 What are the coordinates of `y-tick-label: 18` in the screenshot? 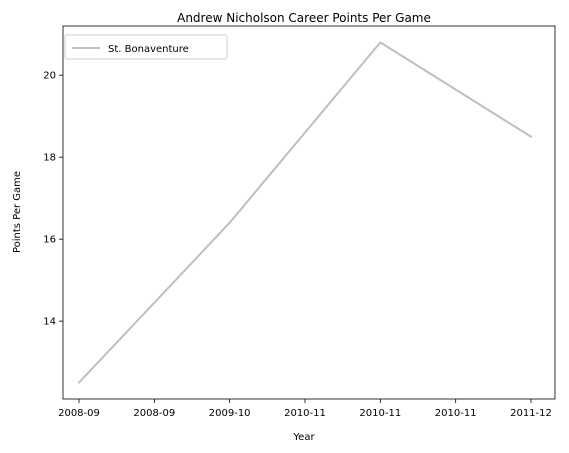 It's located at (49, 158).